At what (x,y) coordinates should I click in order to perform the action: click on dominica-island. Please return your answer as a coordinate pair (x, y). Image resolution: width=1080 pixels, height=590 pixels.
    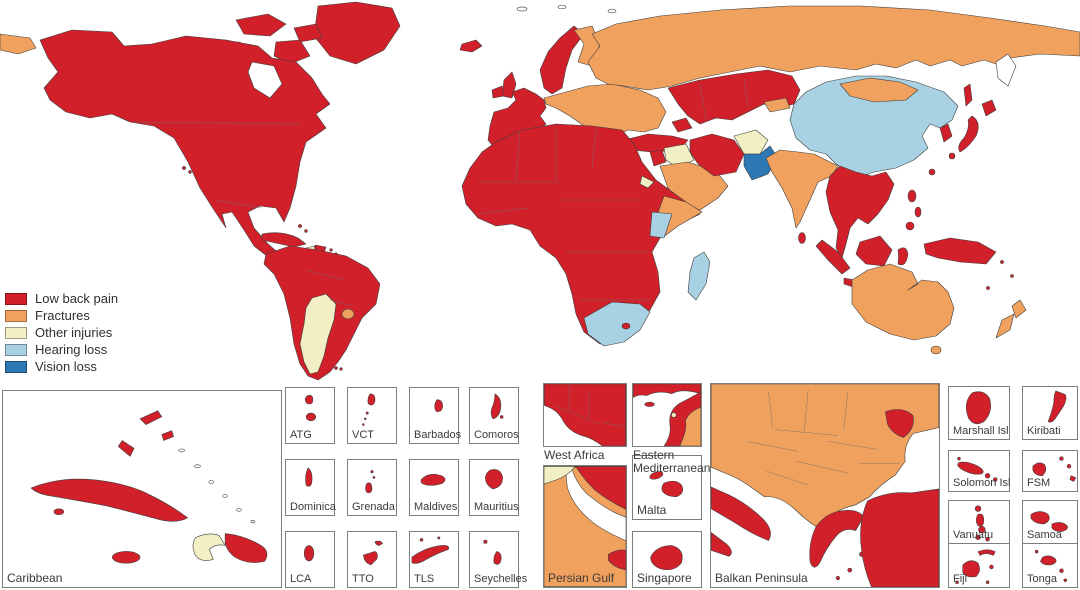
    Looking at the image, I should click on (309, 477).